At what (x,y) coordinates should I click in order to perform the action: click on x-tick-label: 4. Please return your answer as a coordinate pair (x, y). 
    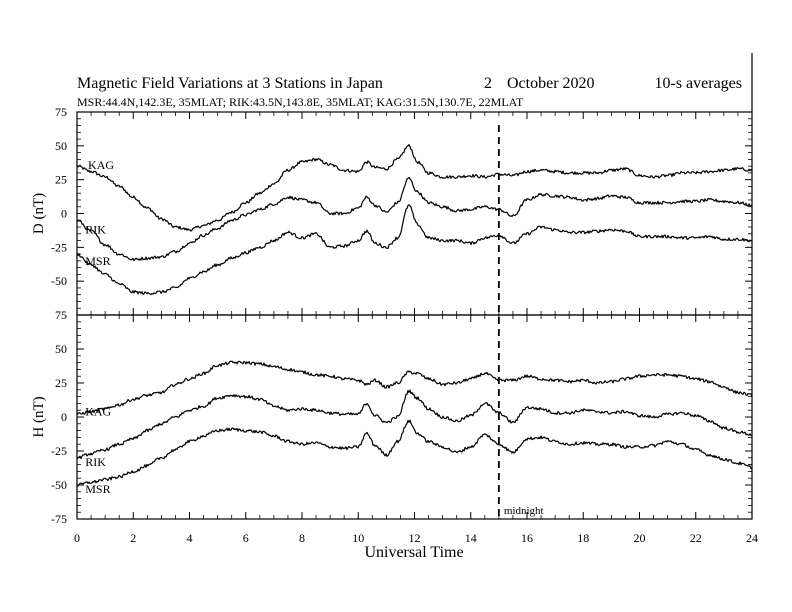
    Looking at the image, I should click on (190, 538).